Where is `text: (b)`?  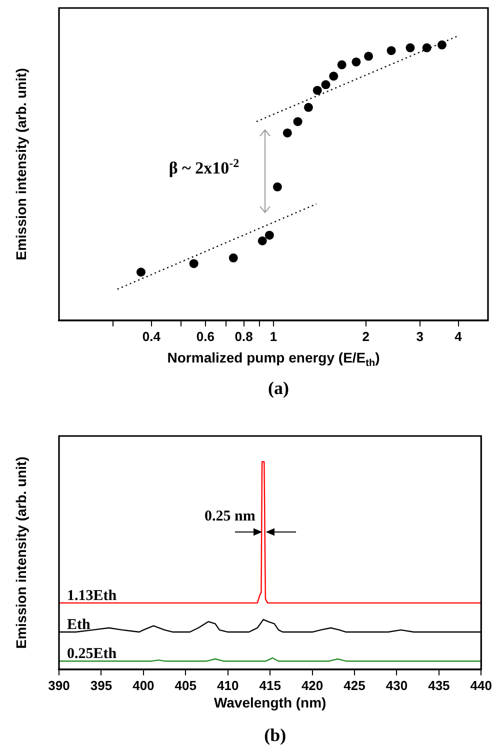
text: (b) is located at coordinates (275, 735).